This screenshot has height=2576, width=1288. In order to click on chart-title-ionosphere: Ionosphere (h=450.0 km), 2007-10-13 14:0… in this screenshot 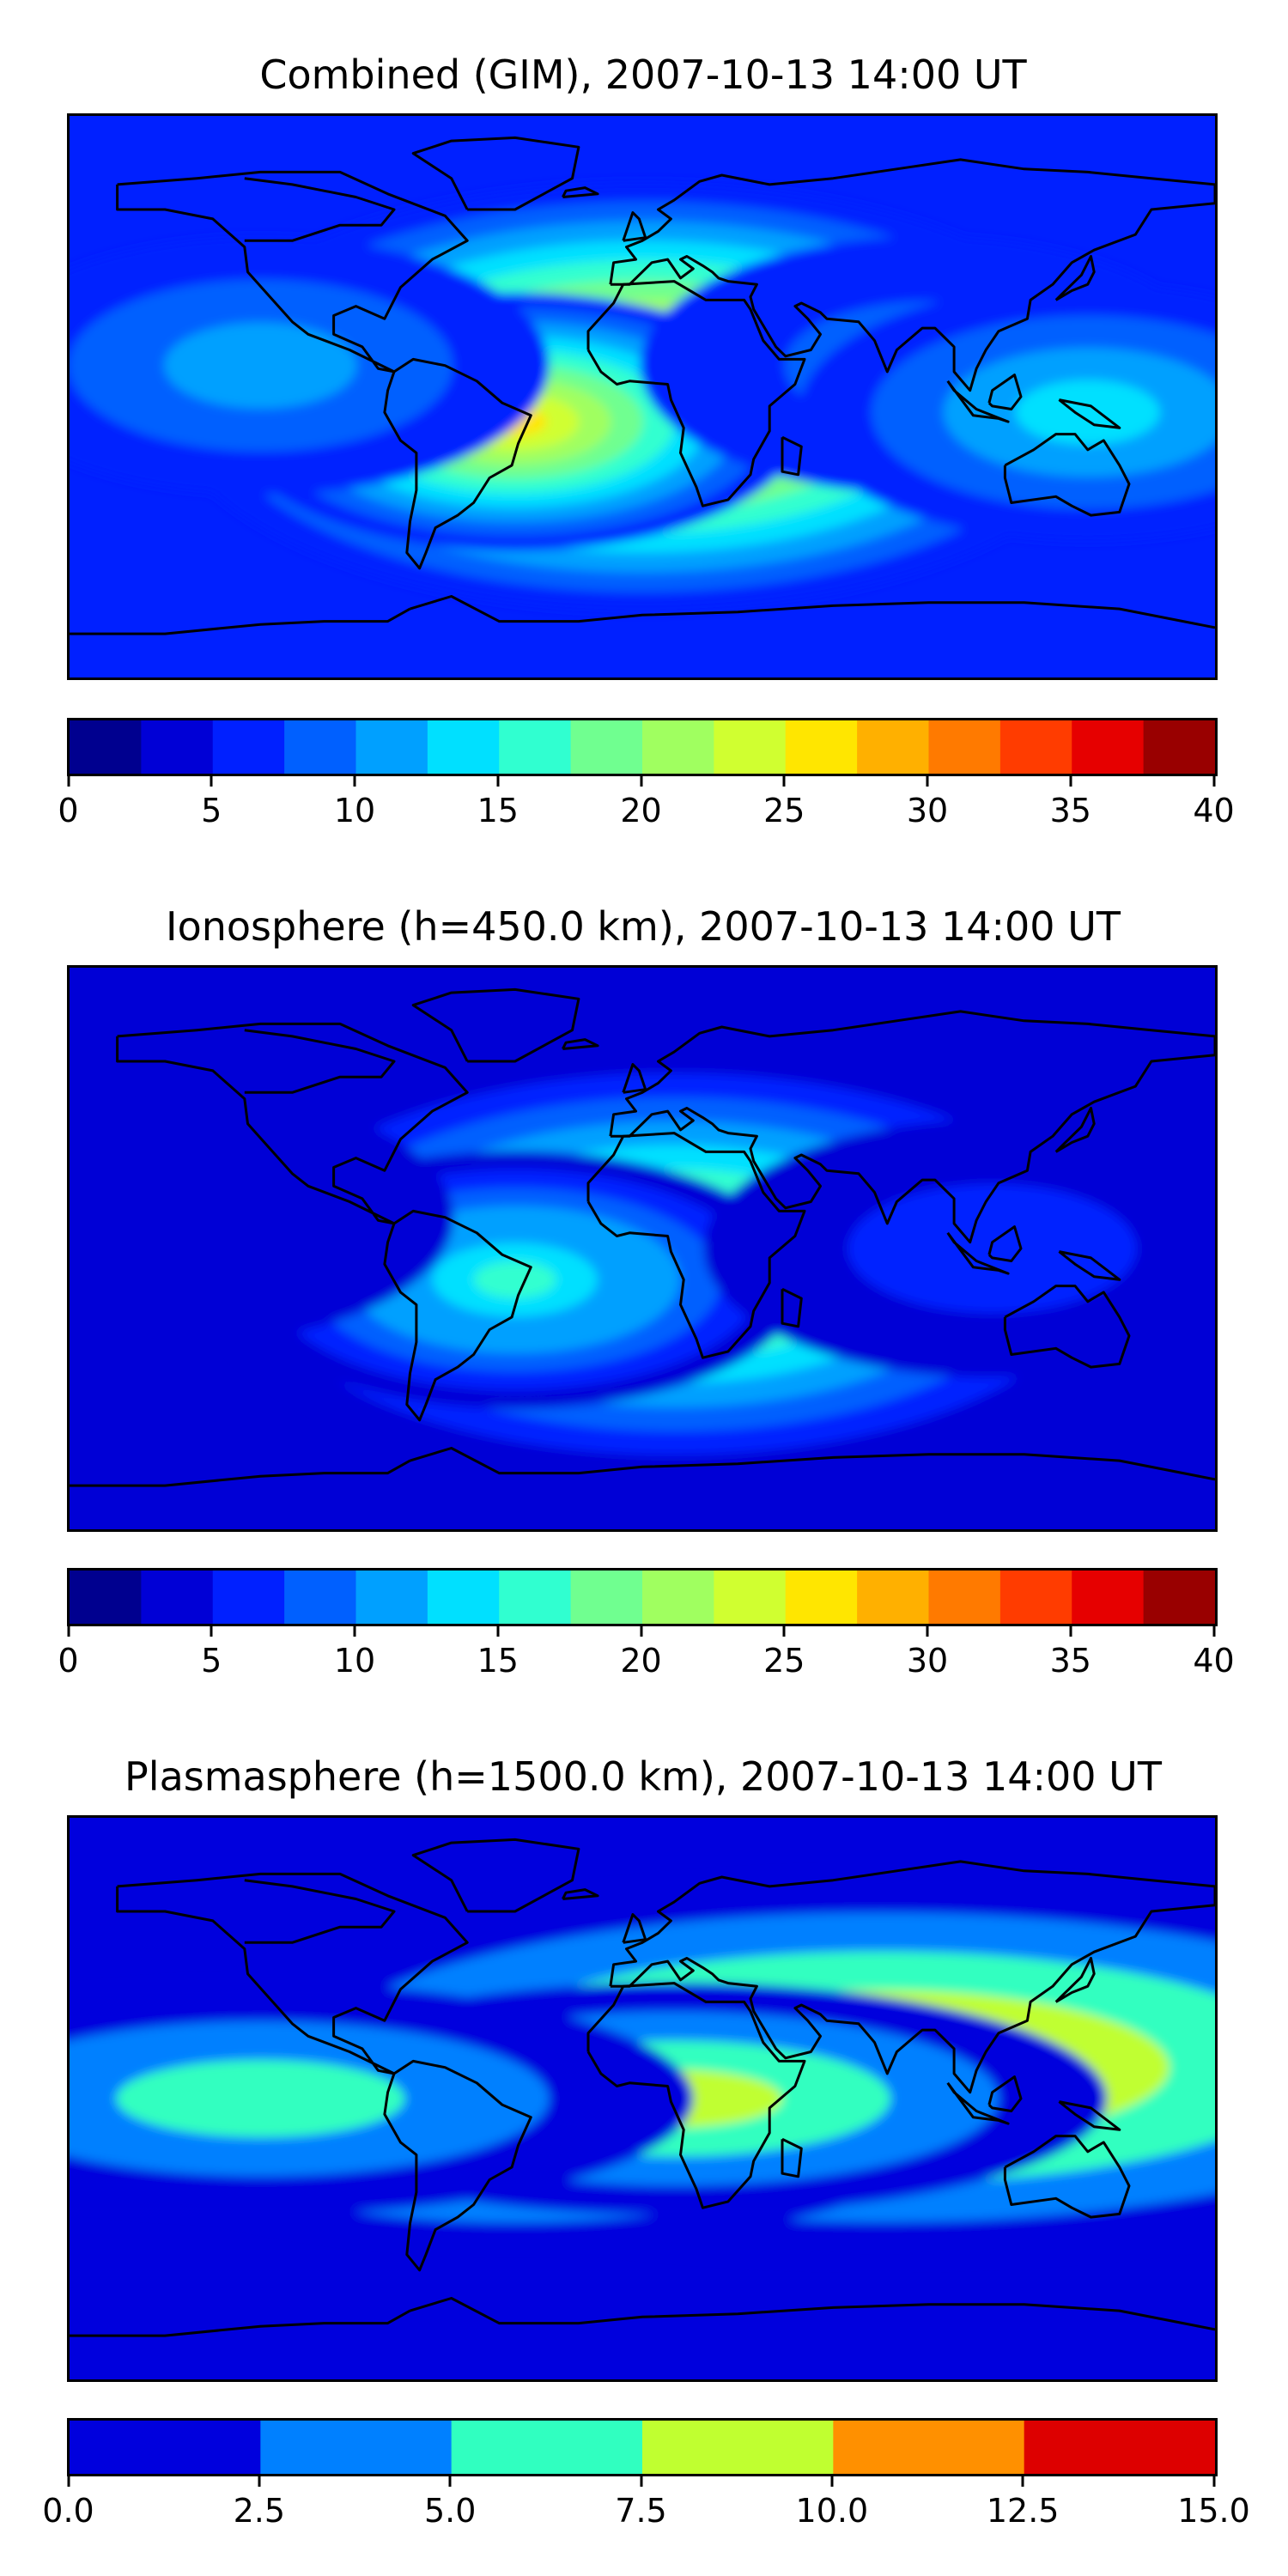, I will do `click(643, 926)`.